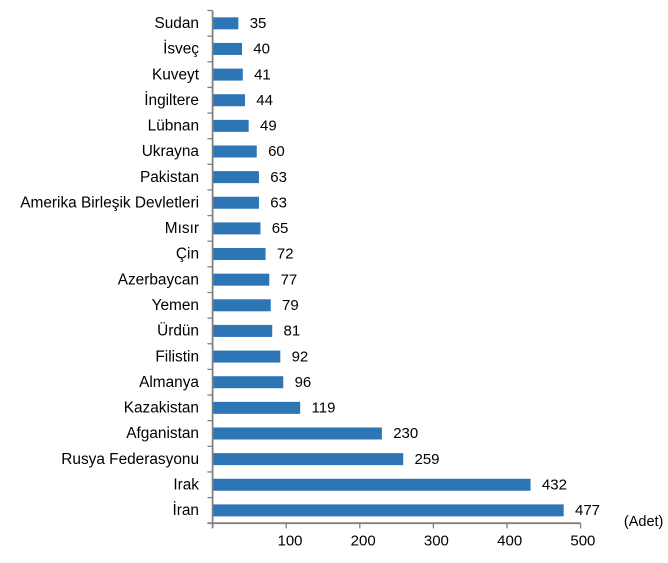  Describe the element at coordinates (176, 74) in the screenshot. I see `svg-text: Kuveyt` at that location.